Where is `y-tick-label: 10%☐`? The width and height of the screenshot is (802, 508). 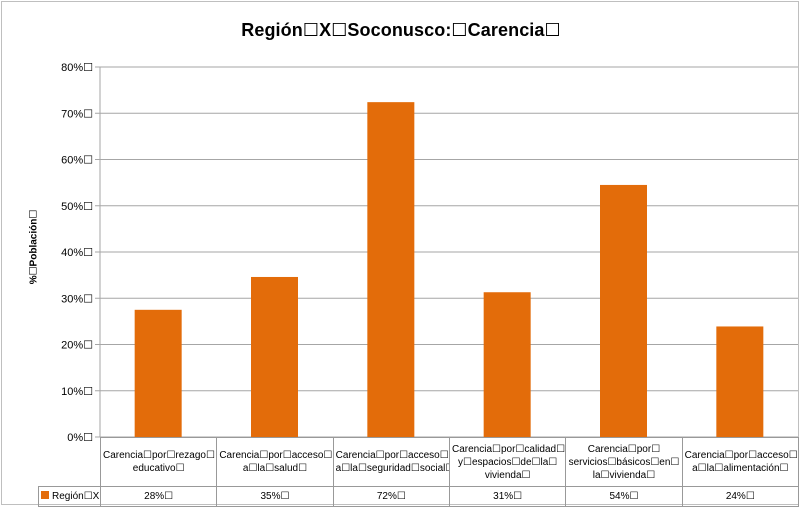 y-tick-label: 10%☐ is located at coordinates (77, 392).